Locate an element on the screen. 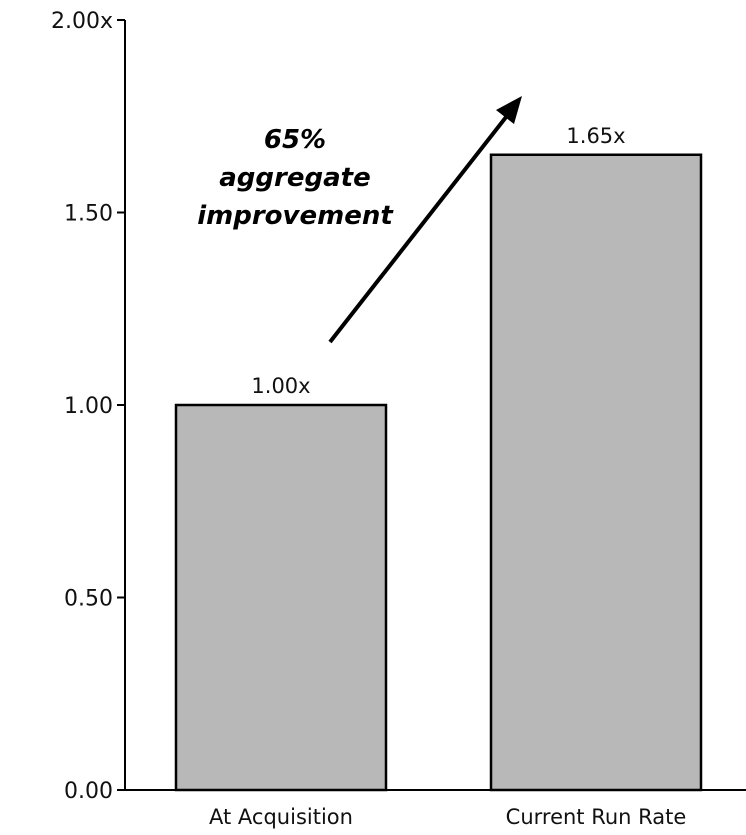 The image size is (746, 835). annotation: 65% aggregate improvement is located at coordinates (359, 220).